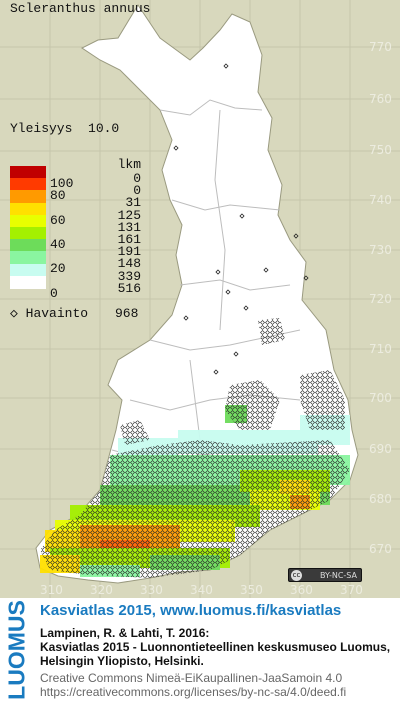 The height and width of the screenshot is (702, 400). I want to click on grid-label-x: 350, so click(251, 590).